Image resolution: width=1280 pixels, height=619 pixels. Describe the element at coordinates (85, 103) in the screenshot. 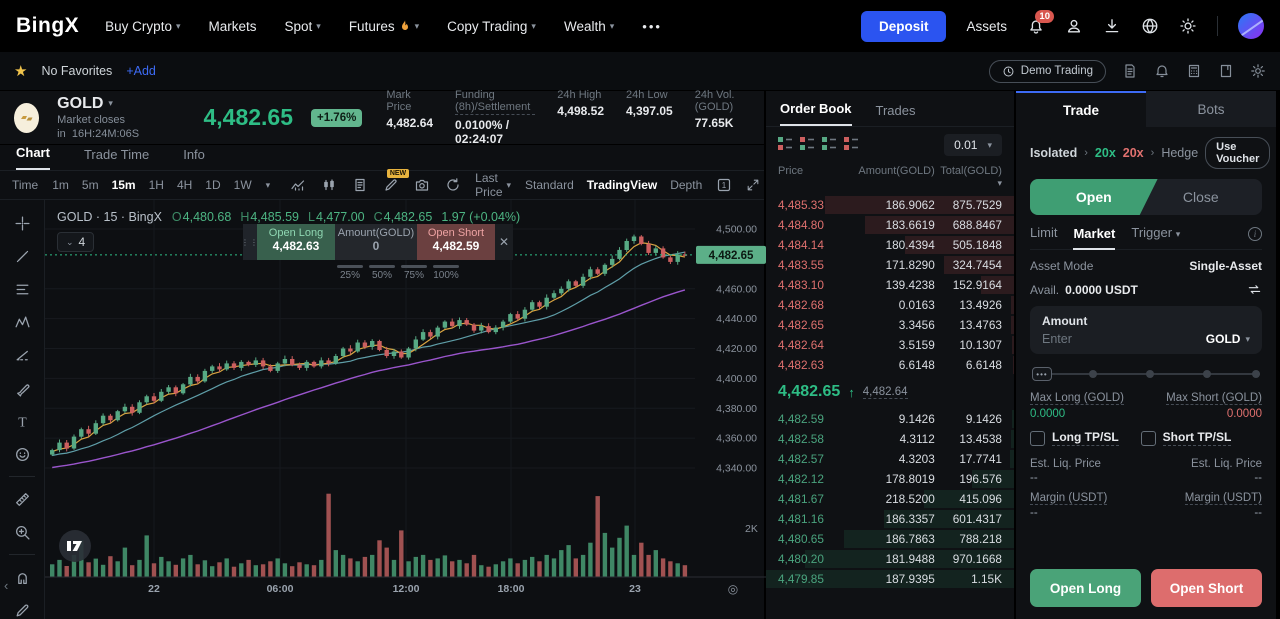

I see `symbol-selector: GOLD ▾` at that location.